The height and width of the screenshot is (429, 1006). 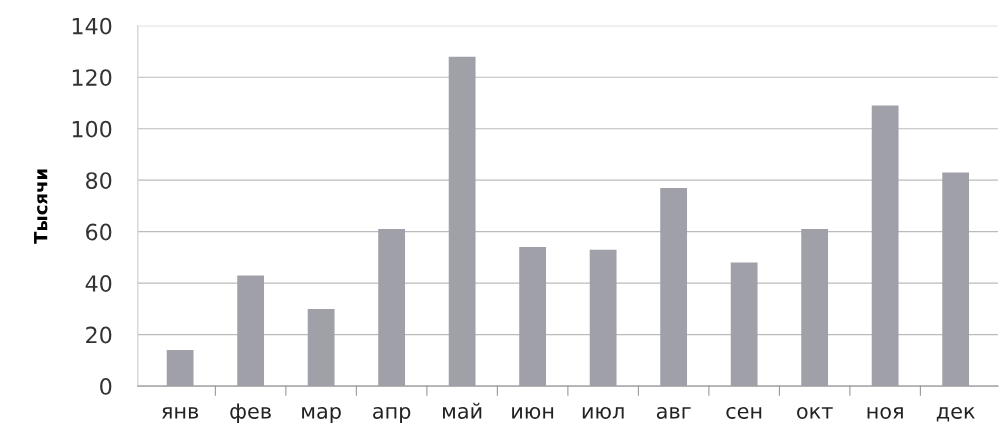 What do you see at coordinates (673, 412) in the screenshot?
I see `x-tick-label: авг` at bounding box center [673, 412].